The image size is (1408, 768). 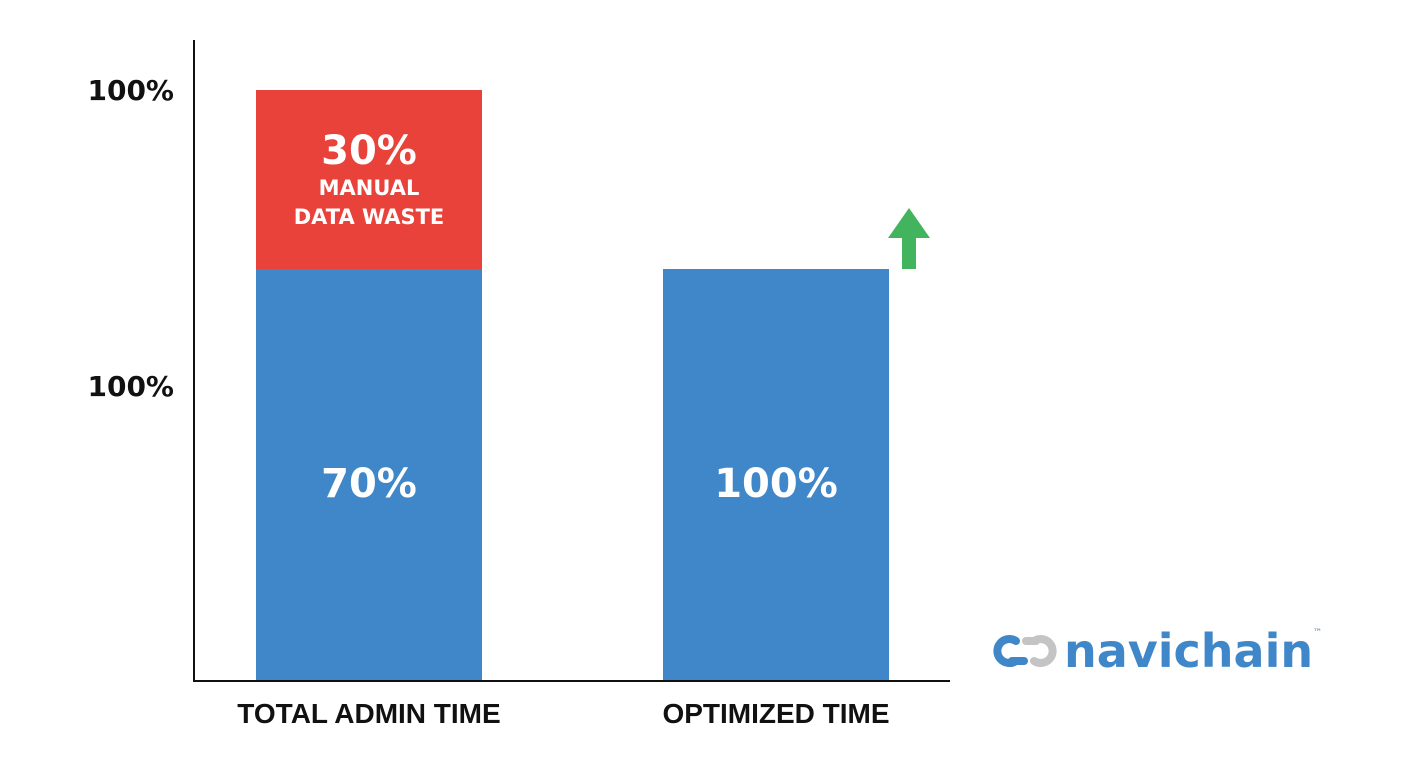 I want to click on navichain-logo: navichain ™, so click(x=1156, y=651).